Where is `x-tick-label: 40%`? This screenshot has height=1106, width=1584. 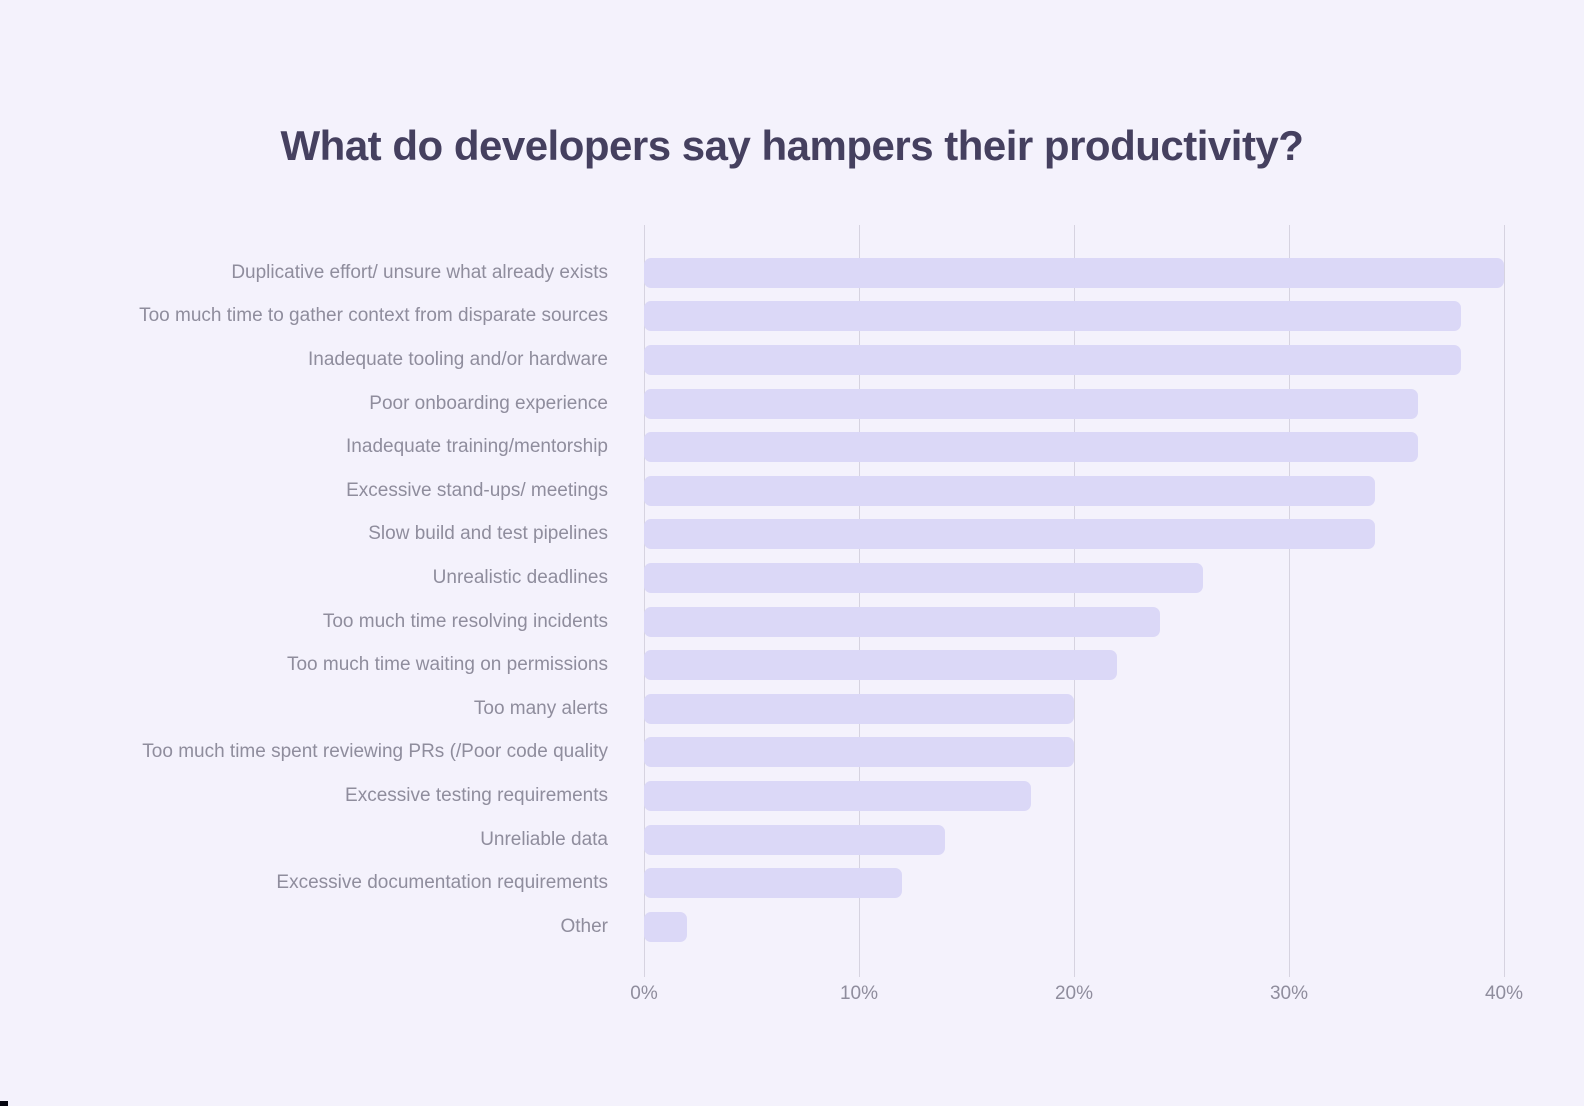
x-tick-label: 40% is located at coordinates (1504, 993).